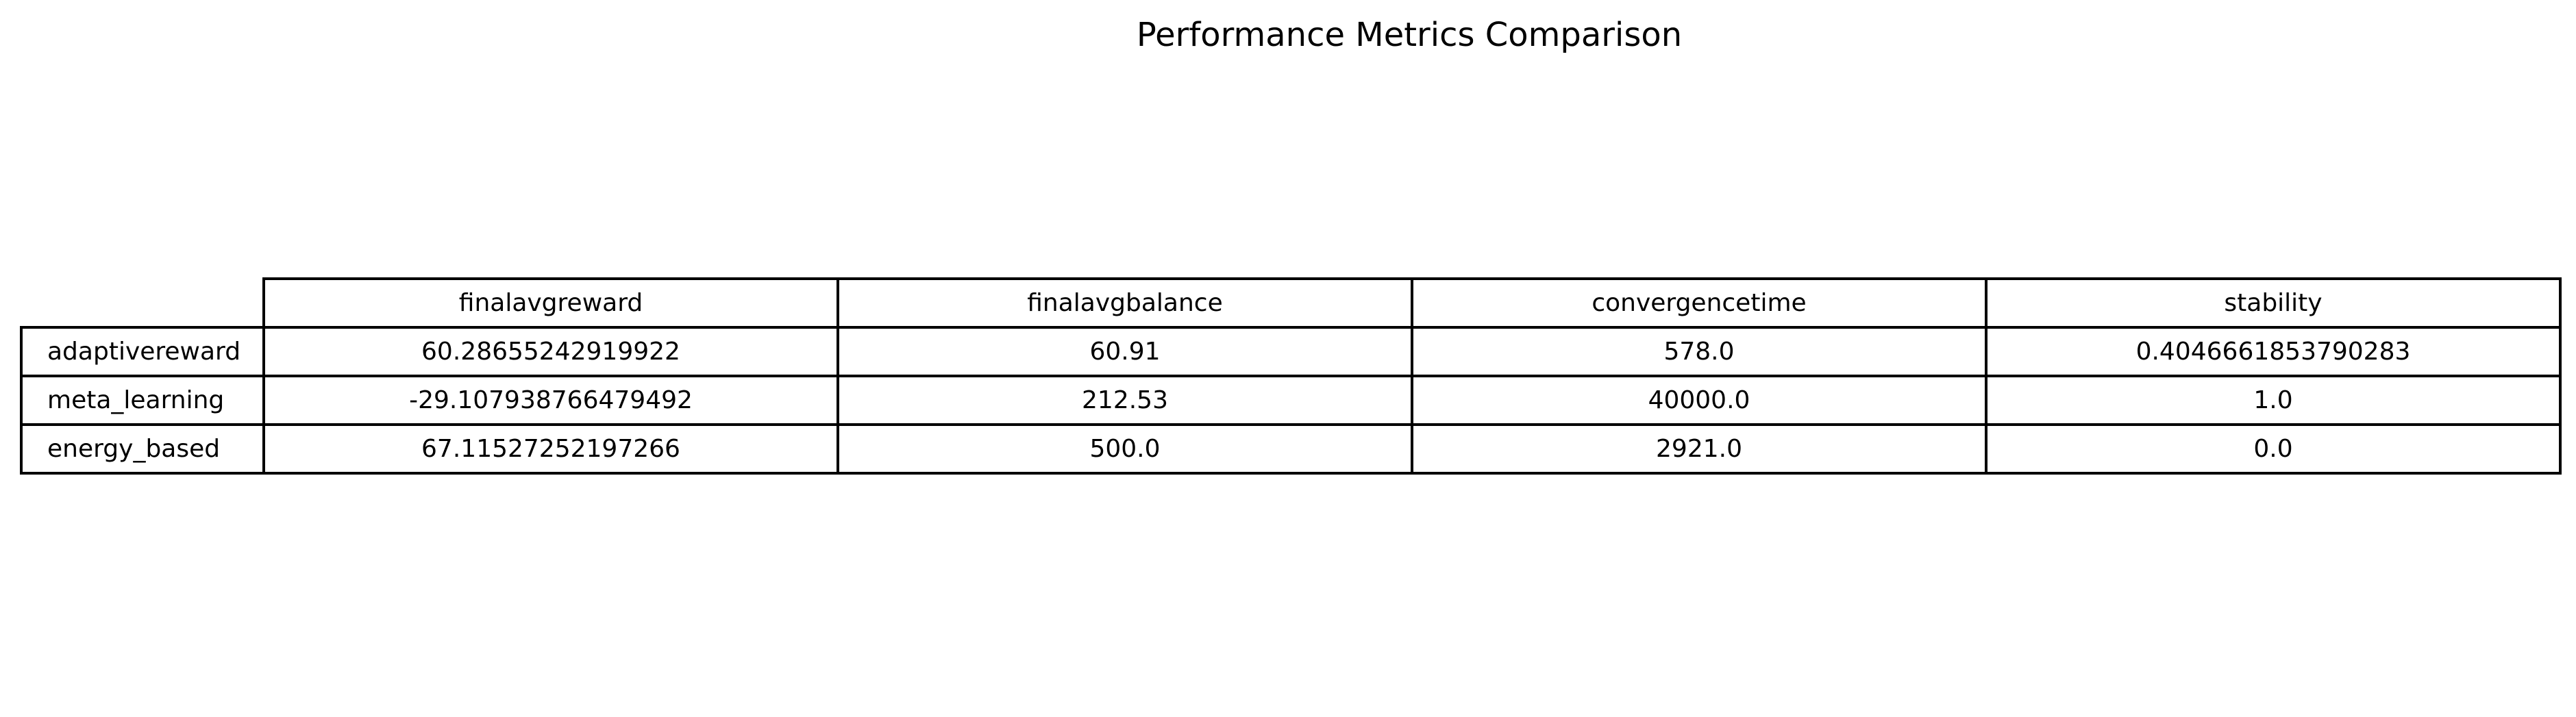  Describe the element at coordinates (2273, 400) in the screenshot. I see `table-cell: 1.0` at that location.